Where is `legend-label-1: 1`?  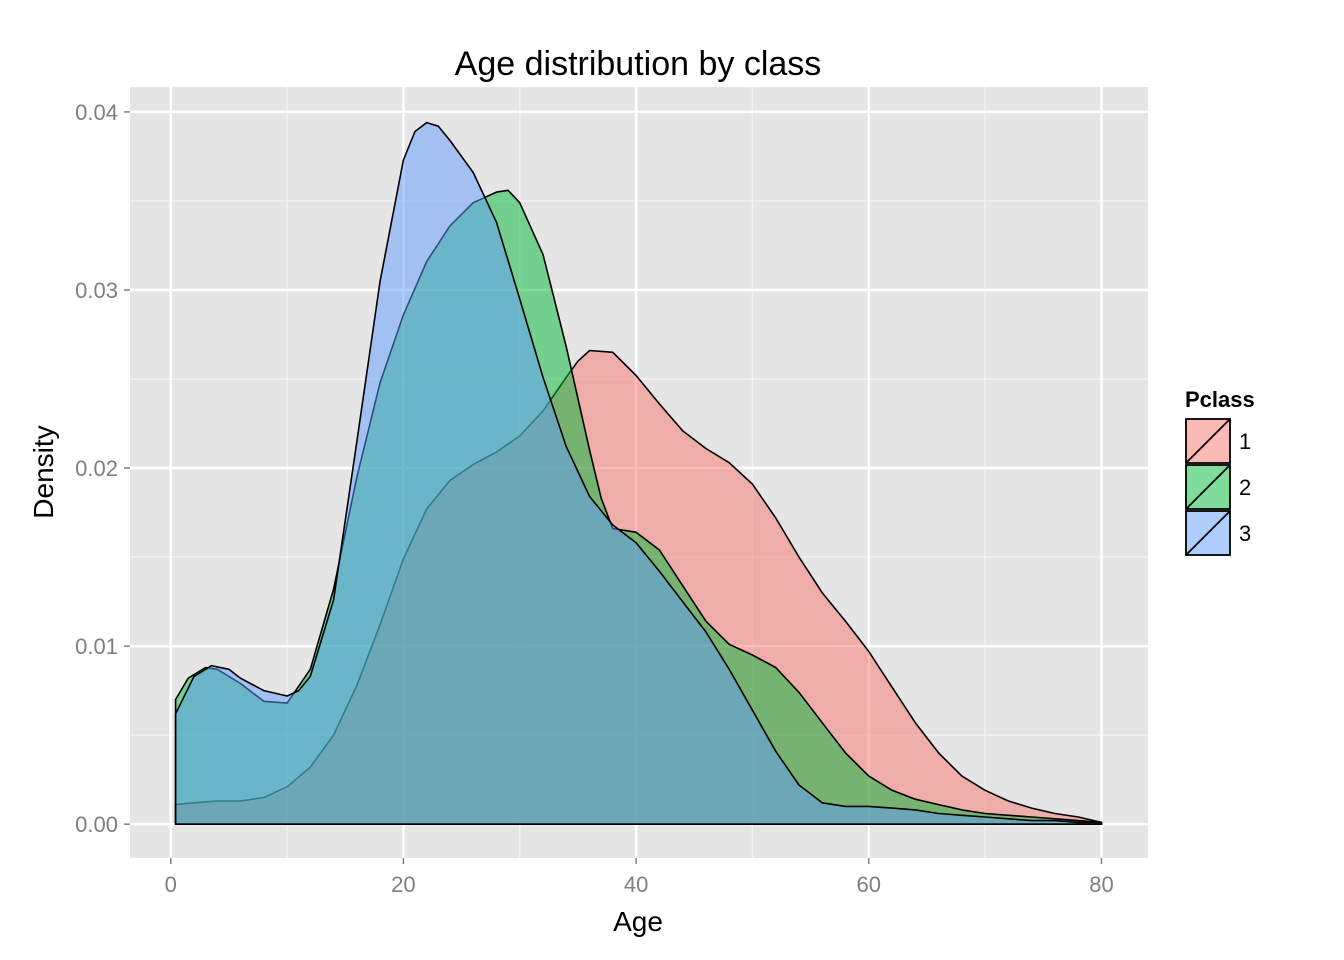
legend-label-1: 1 is located at coordinates (1245, 441).